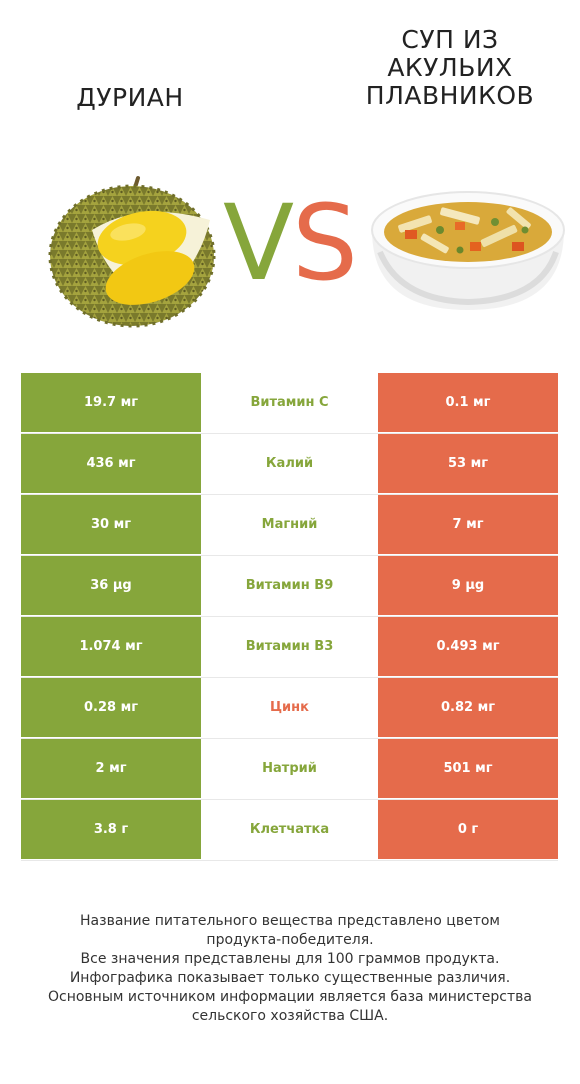  What do you see at coordinates (468, 463) in the screenshot?
I see `right-value: 53 мг` at bounding box center [468, 463].